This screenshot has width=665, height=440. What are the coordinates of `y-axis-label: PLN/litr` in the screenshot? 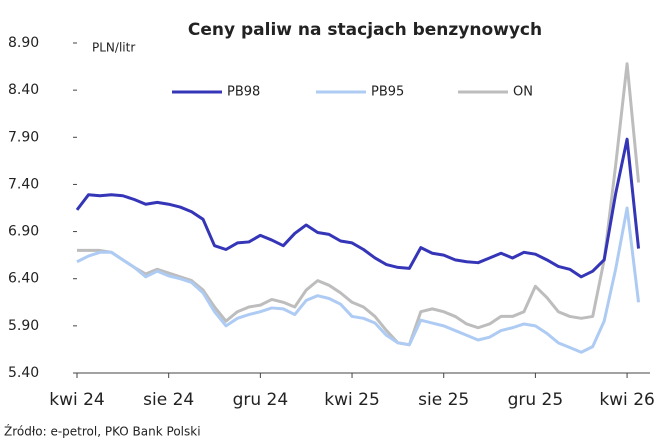 It's located at (113, 48).